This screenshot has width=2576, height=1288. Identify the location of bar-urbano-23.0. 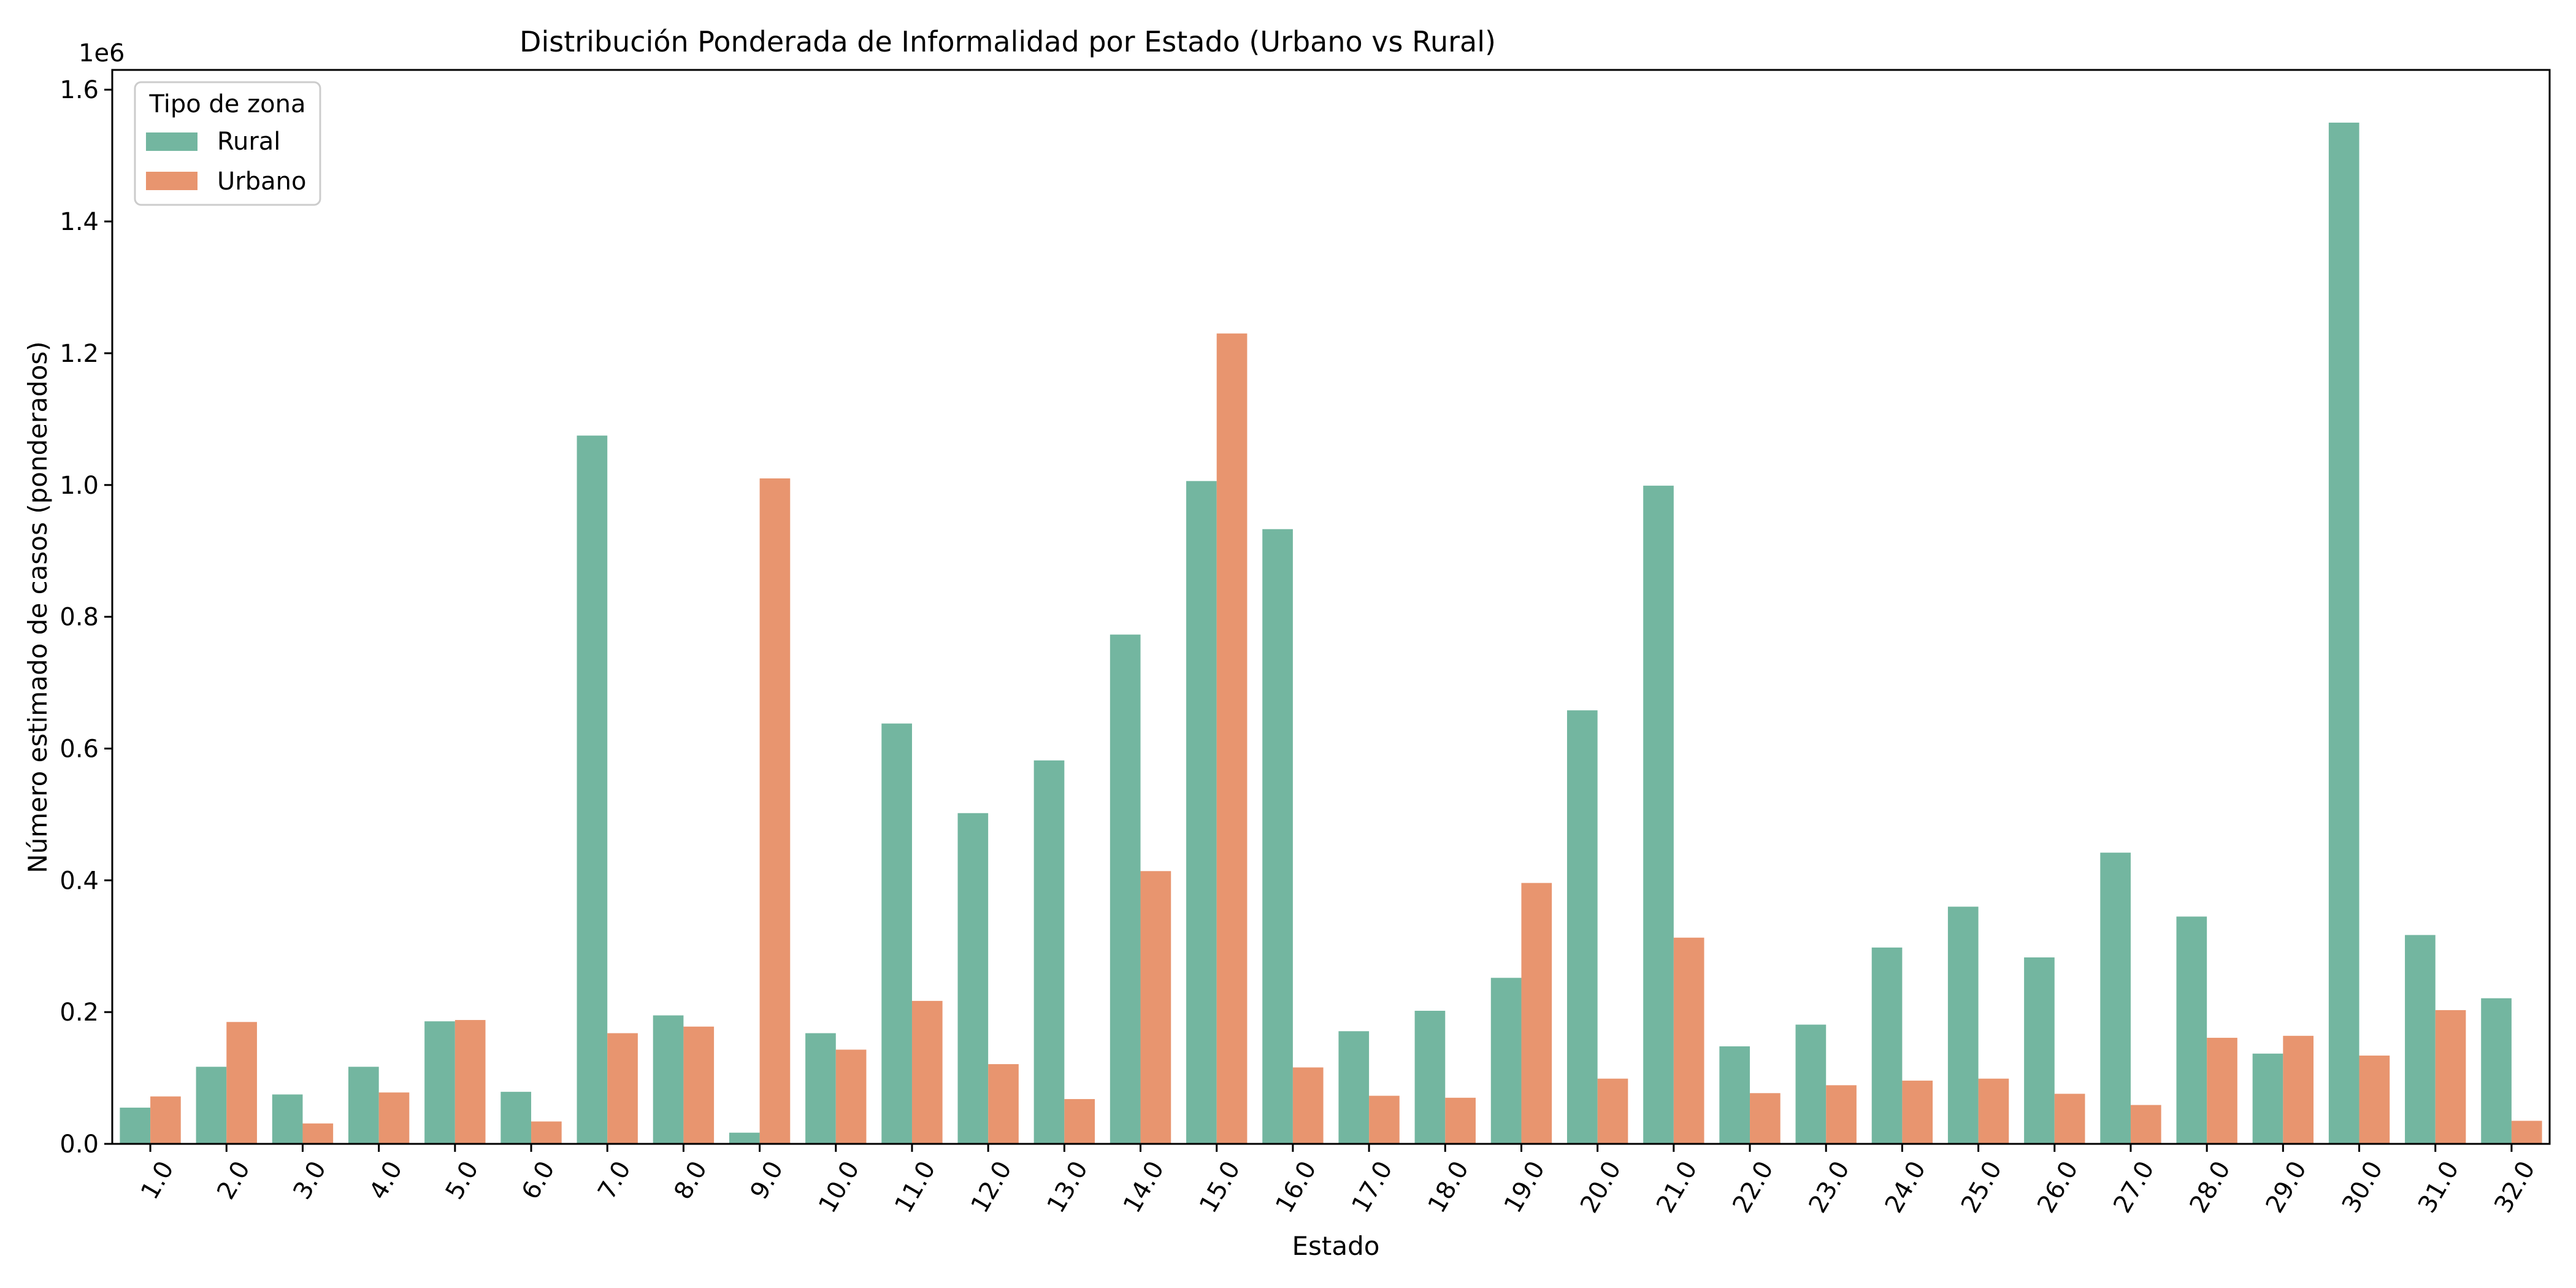
(1841, 1114).